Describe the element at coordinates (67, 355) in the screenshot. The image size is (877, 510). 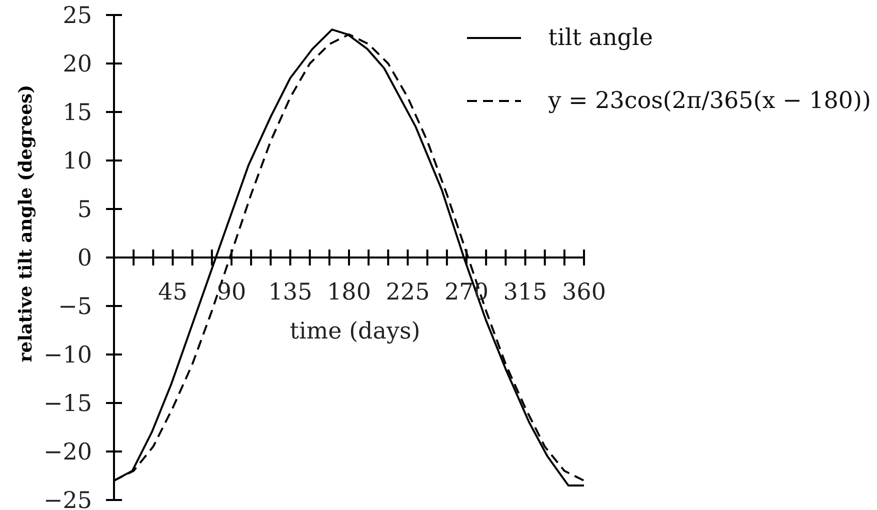
I see `y-tick-label: −10` at that location.